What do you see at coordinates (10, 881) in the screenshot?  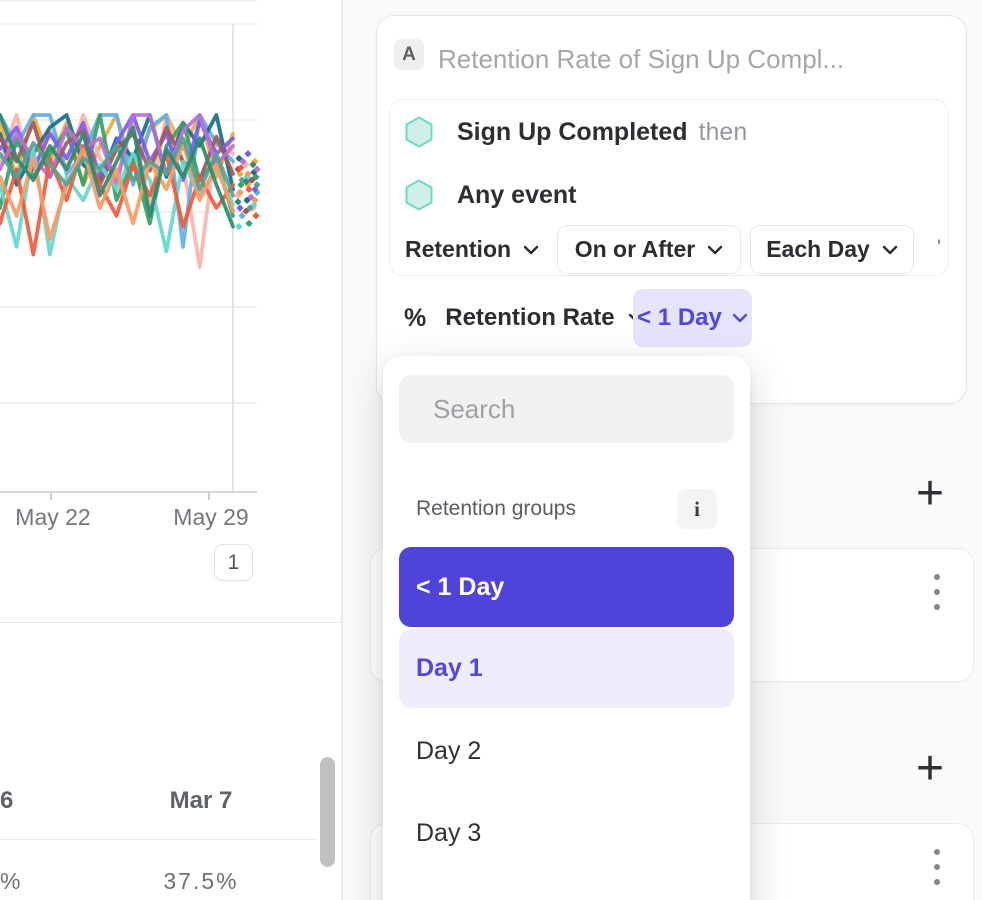 I see `table-value-partial: %` at bounding box center [10, 881].